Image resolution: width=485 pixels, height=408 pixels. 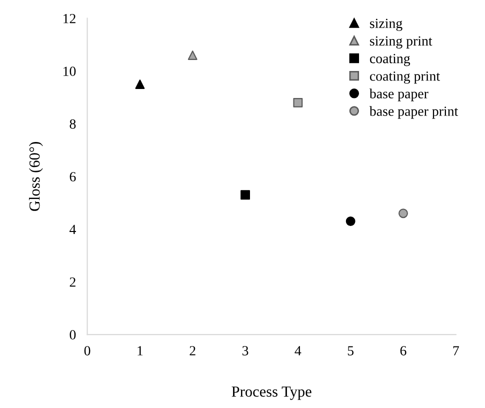 What do you see at coordinates (70, 19) in the screenshot?
I see `y-tick-label: 12` at bounding box center [70, 19].